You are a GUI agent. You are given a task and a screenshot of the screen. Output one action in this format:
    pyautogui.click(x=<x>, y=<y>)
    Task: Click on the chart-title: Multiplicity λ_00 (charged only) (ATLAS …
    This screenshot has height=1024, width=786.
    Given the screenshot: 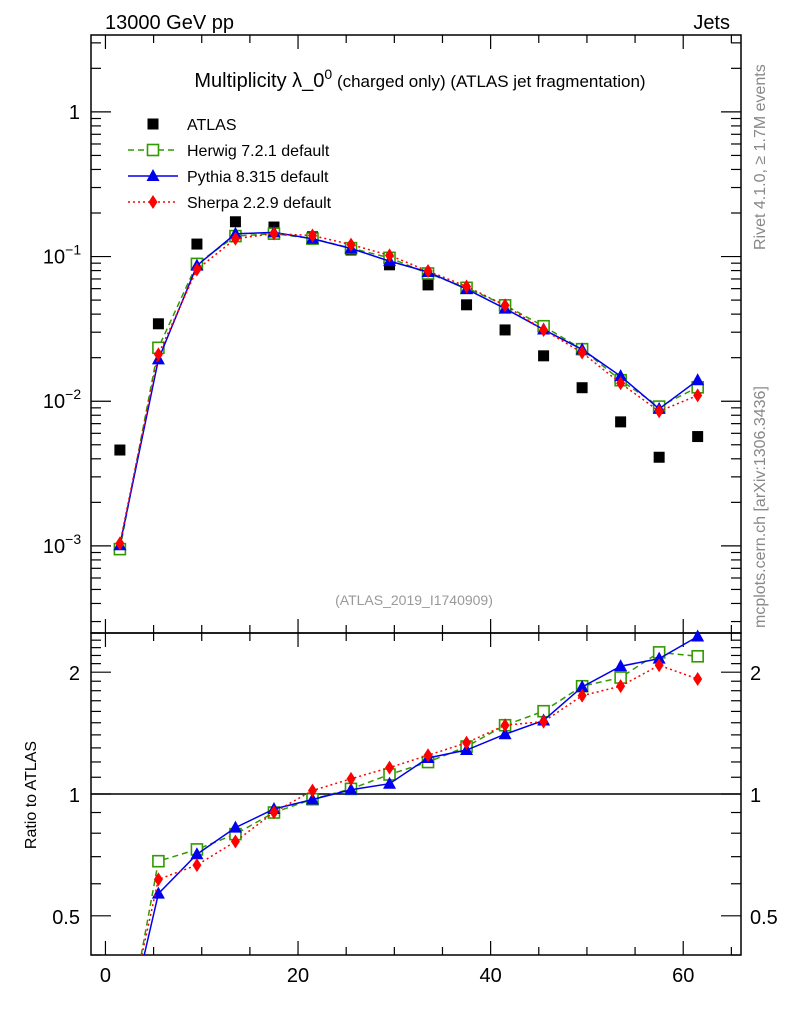 What is the action you would take?
    pyautogui.click(x=419, y=79)
    